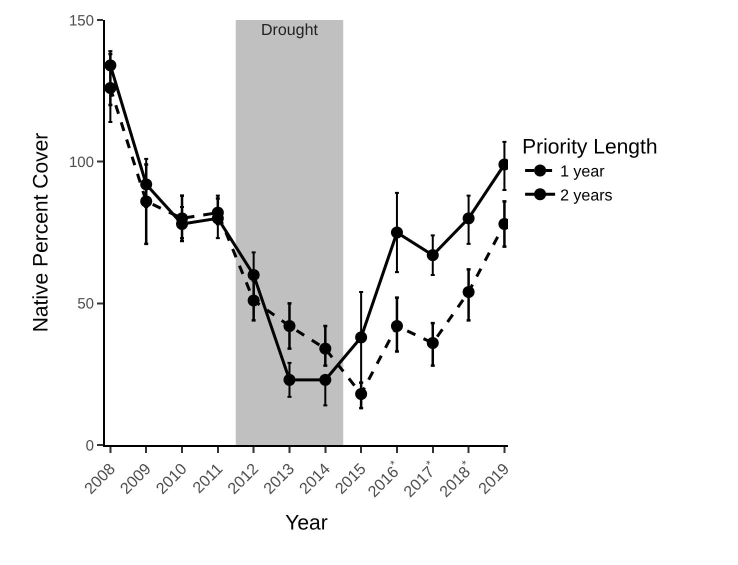 This screenshot has height=565, width=738. What do you see at coordinates (583, 172) in the screenshot?
I see `legend-label: 1 year` at bounding box center [583, 172].